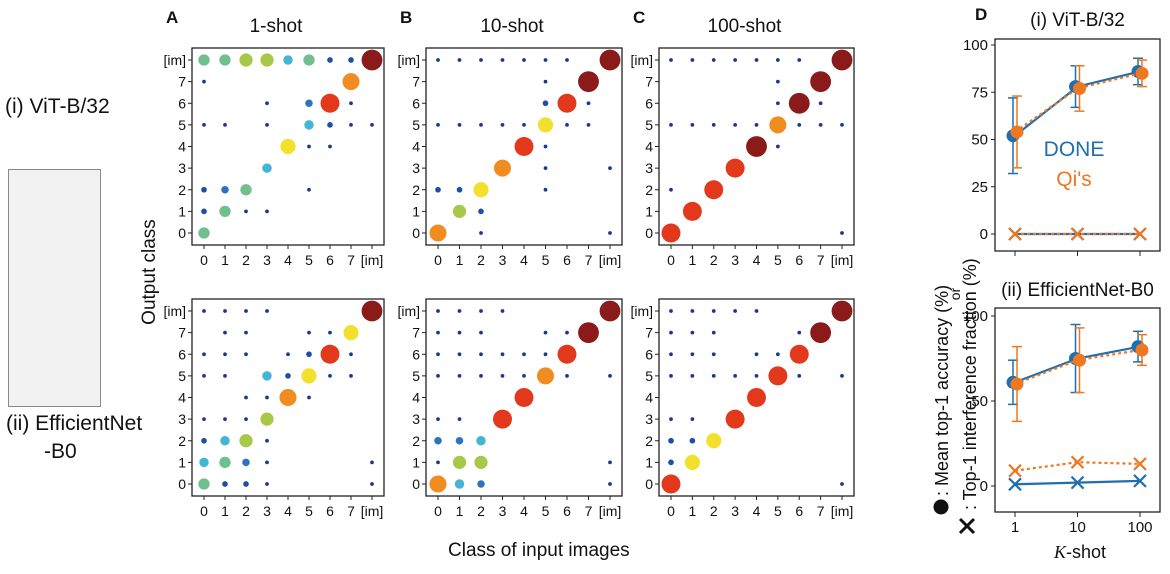  I want to click on y-tick-label: 3, so click(416, 168).